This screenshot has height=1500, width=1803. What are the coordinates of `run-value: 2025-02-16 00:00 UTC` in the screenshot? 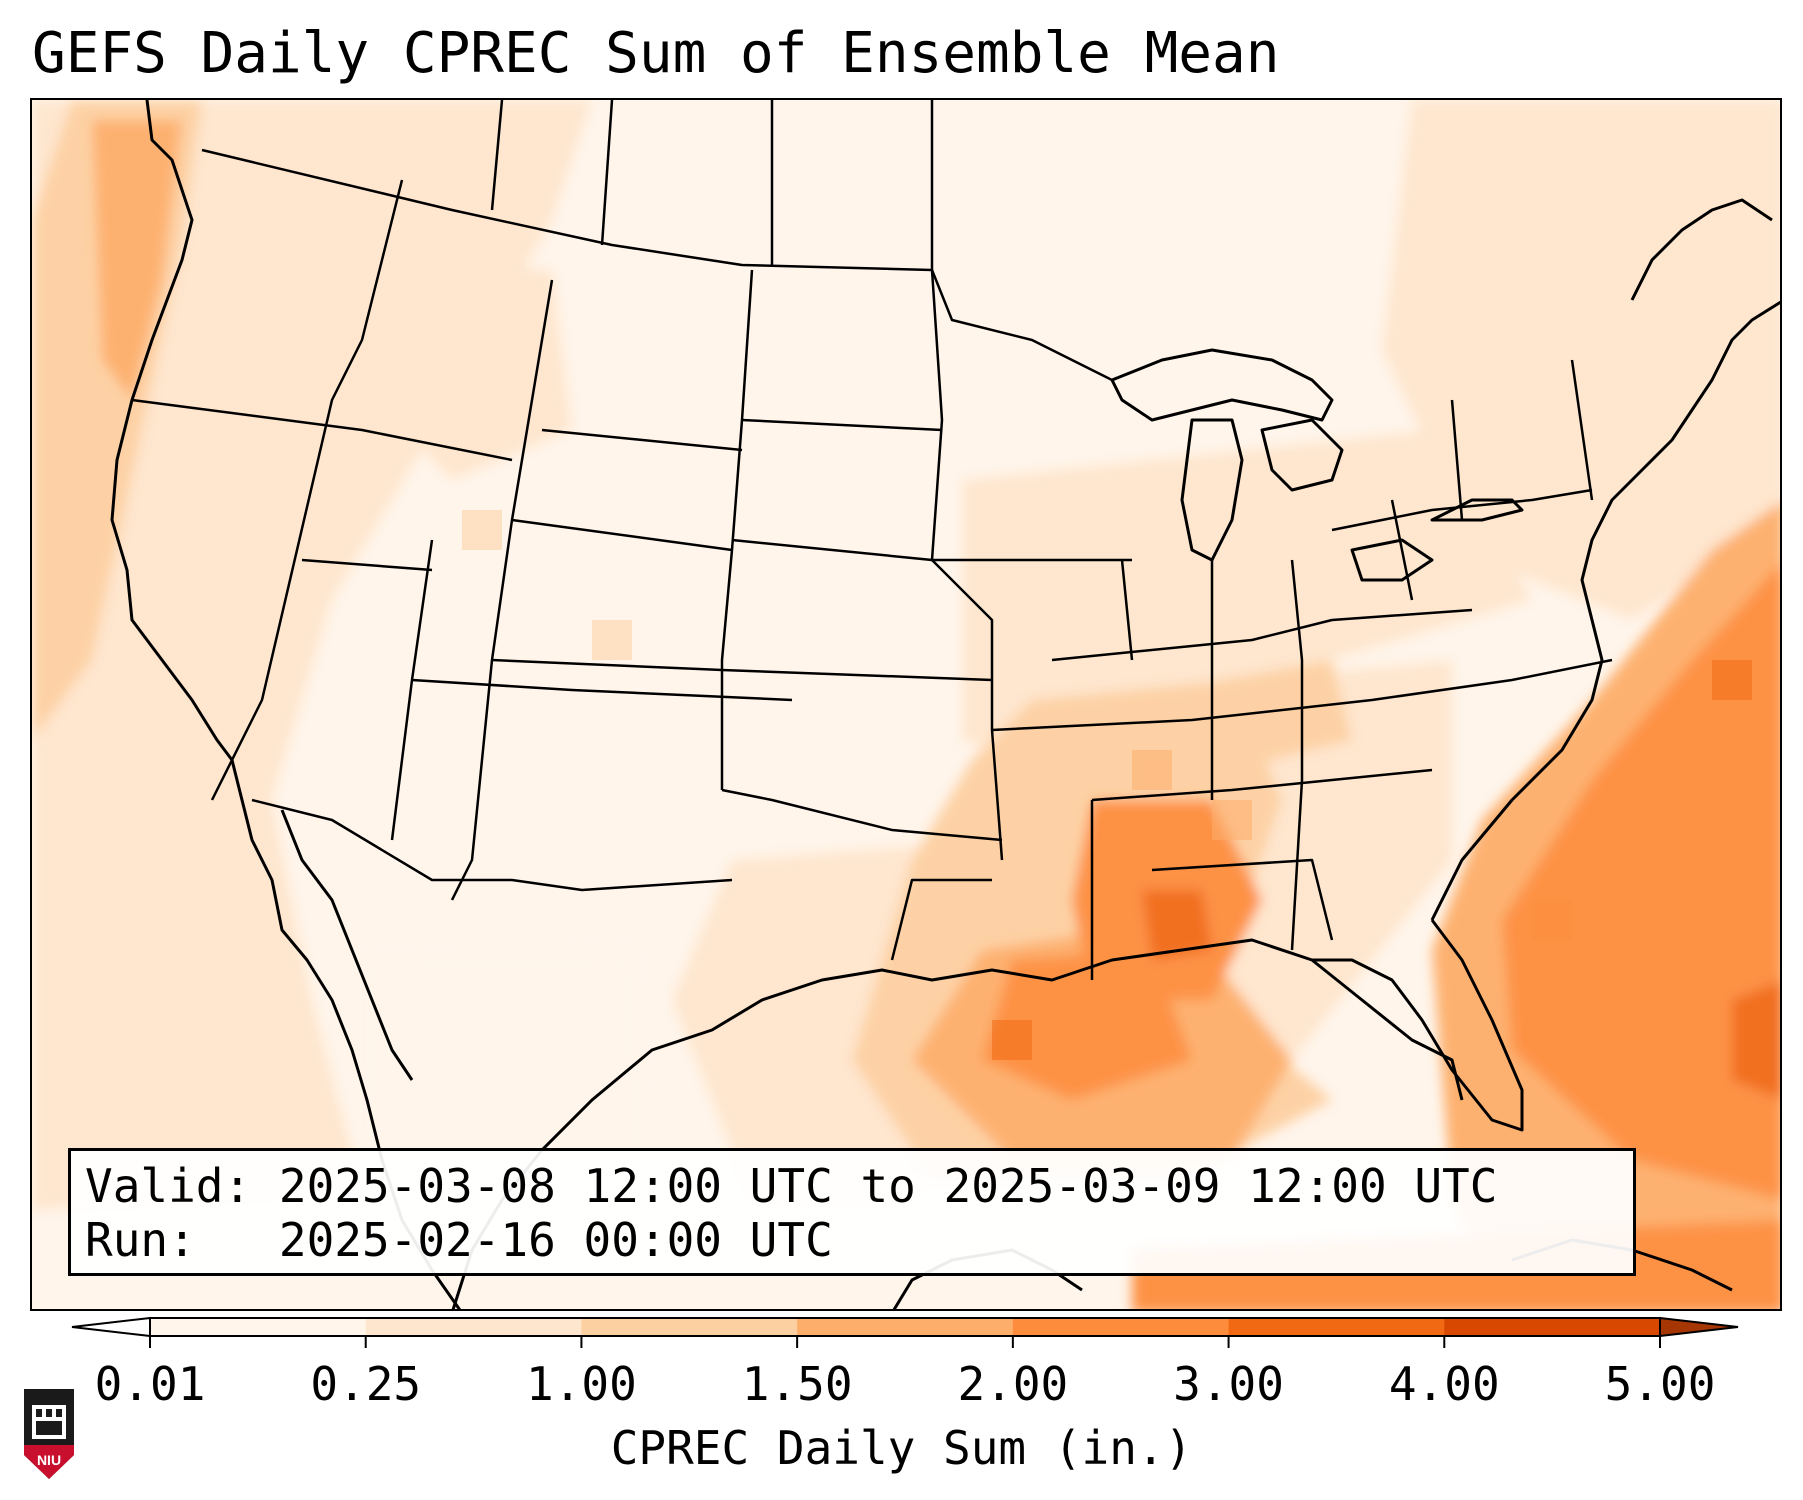 It's located at (555, 1240).